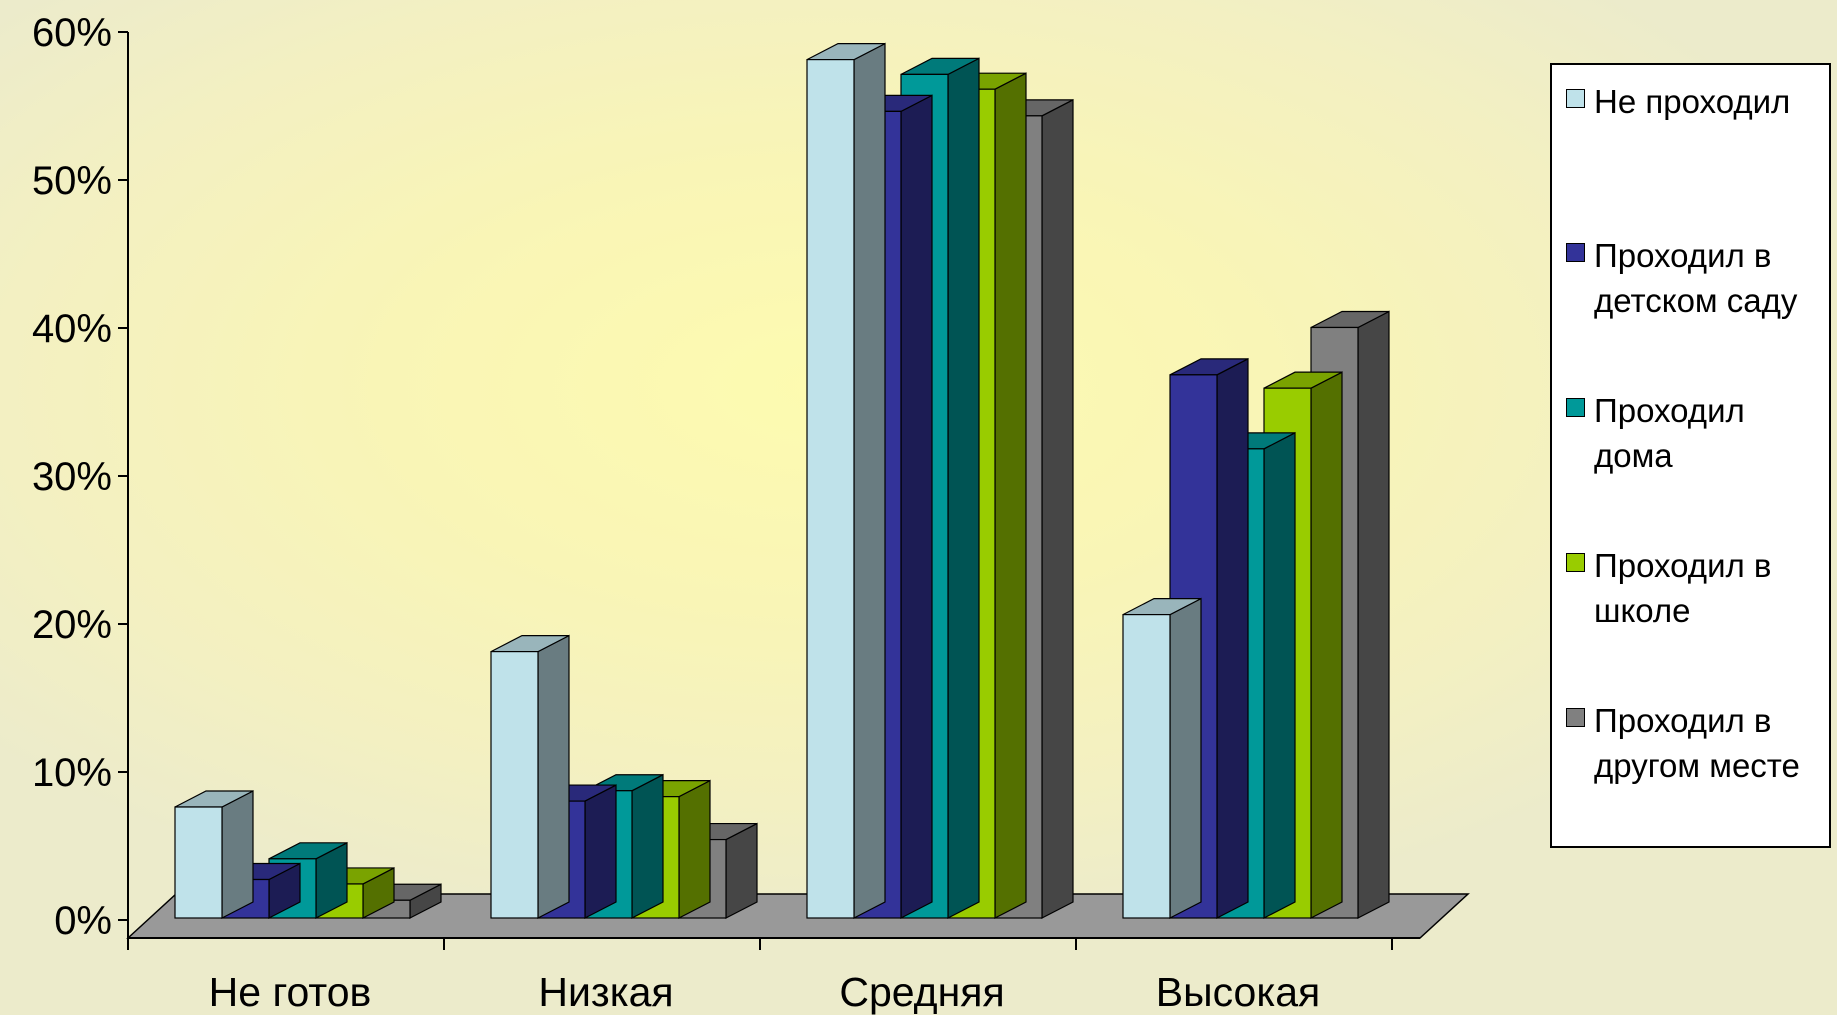  Describe the element at coordinates (72, 329) in the screenshot. I see `y-tick-label: 40%` at that location.